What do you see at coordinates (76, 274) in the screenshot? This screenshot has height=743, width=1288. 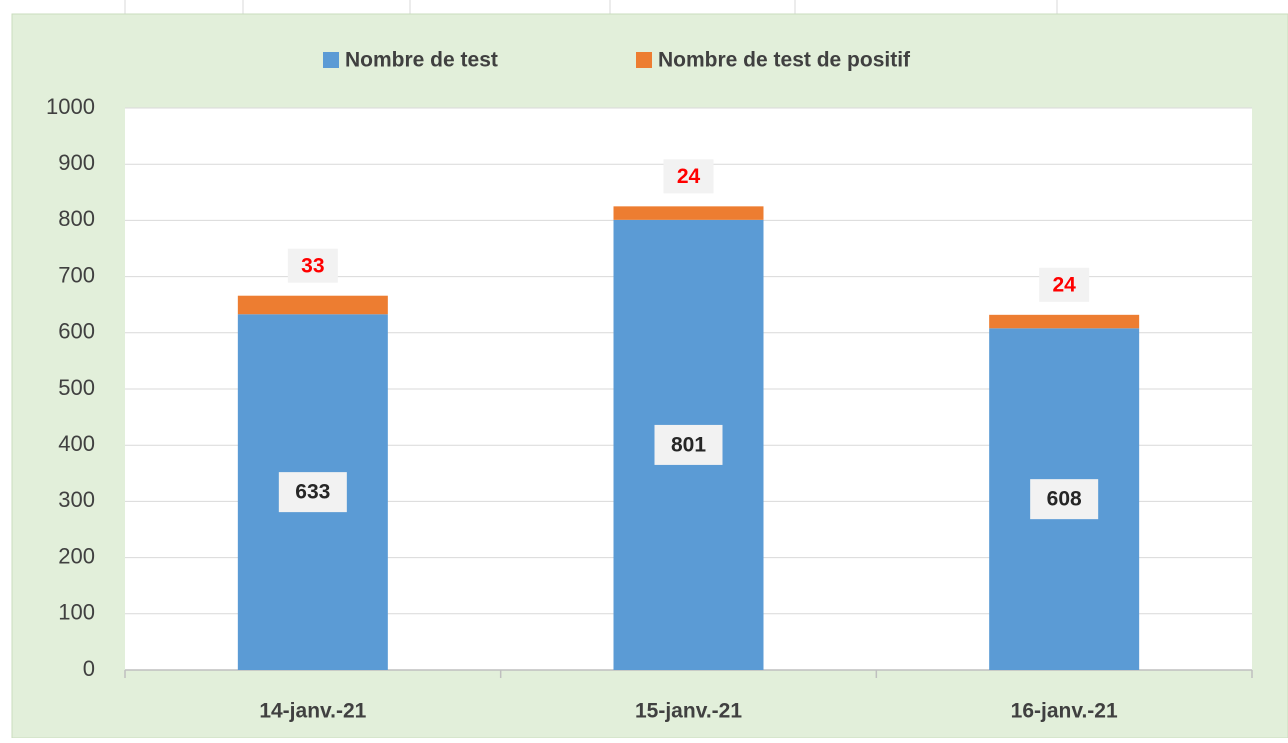 I see `y-tick-label: 700` at bounding box center [76, 274].